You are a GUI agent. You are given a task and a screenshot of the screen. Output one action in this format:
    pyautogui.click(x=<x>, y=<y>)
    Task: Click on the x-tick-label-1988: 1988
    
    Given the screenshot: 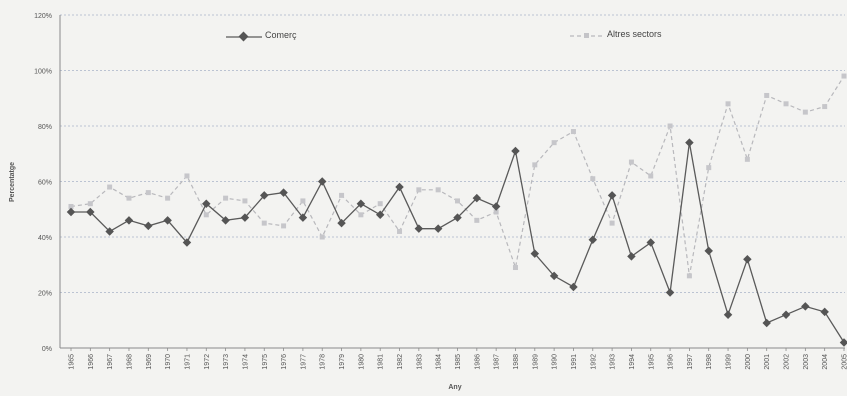 What is the action you would take?
    pyautogui.click(x=516, y=362)
    